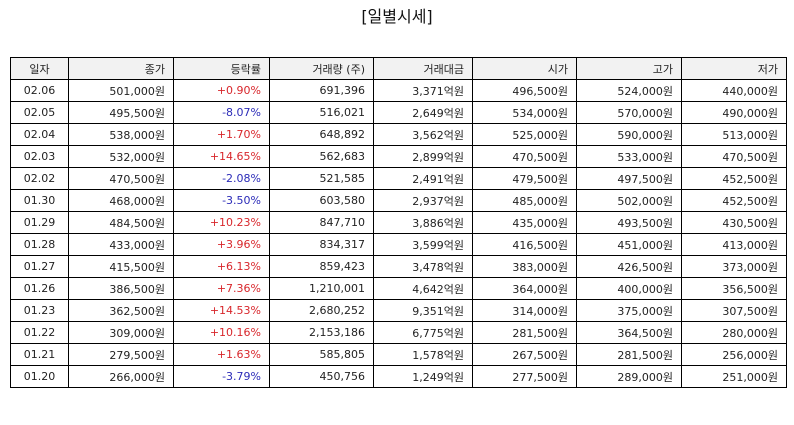 The width and height of the screenshot is (794, 425). What do you see at coordinates (524, 288) in the screenshot?
I see `cell-open: 364,000원` at bounding box center [524, 288].